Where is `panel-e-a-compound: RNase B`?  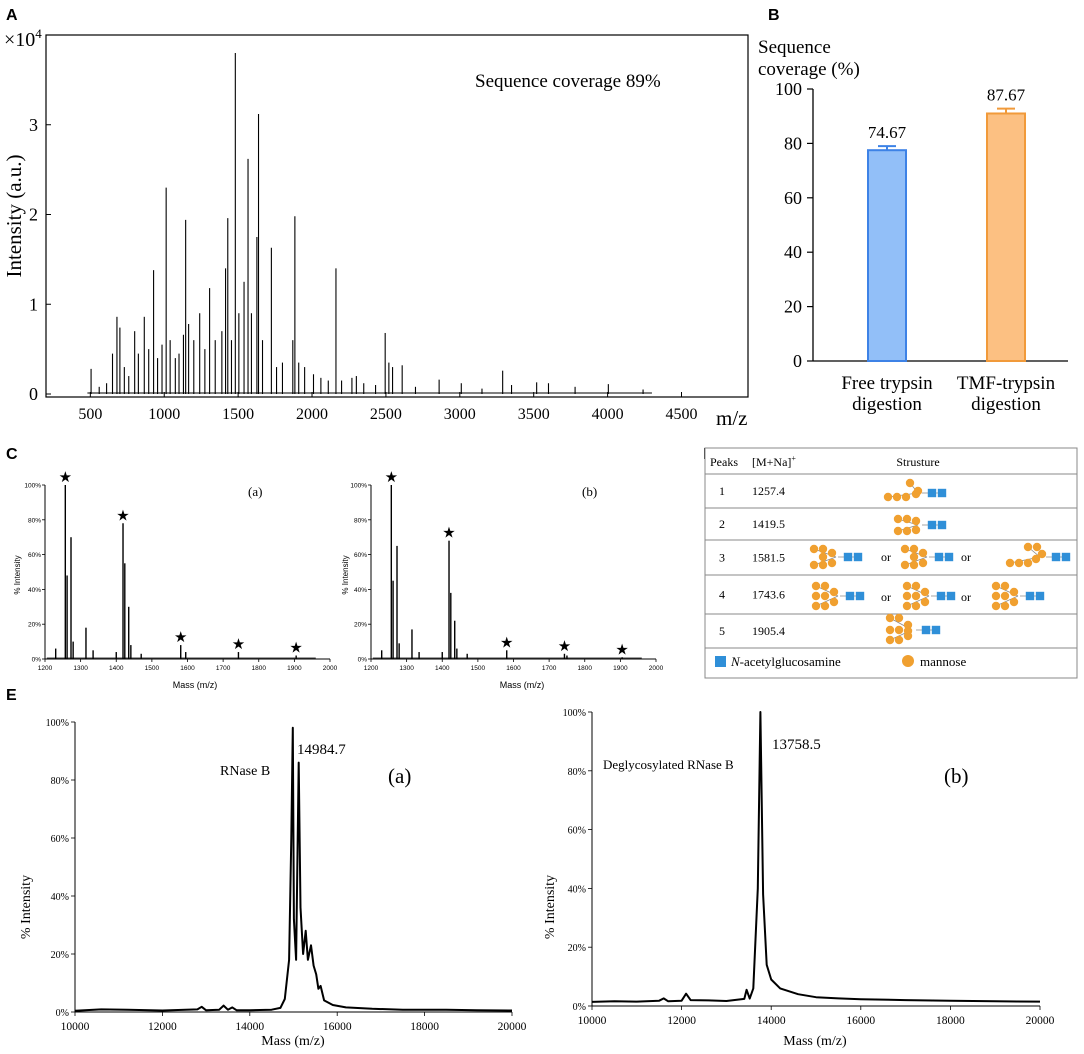 panel-e-a-compound: RNase B is located at coordinates (245, 771).